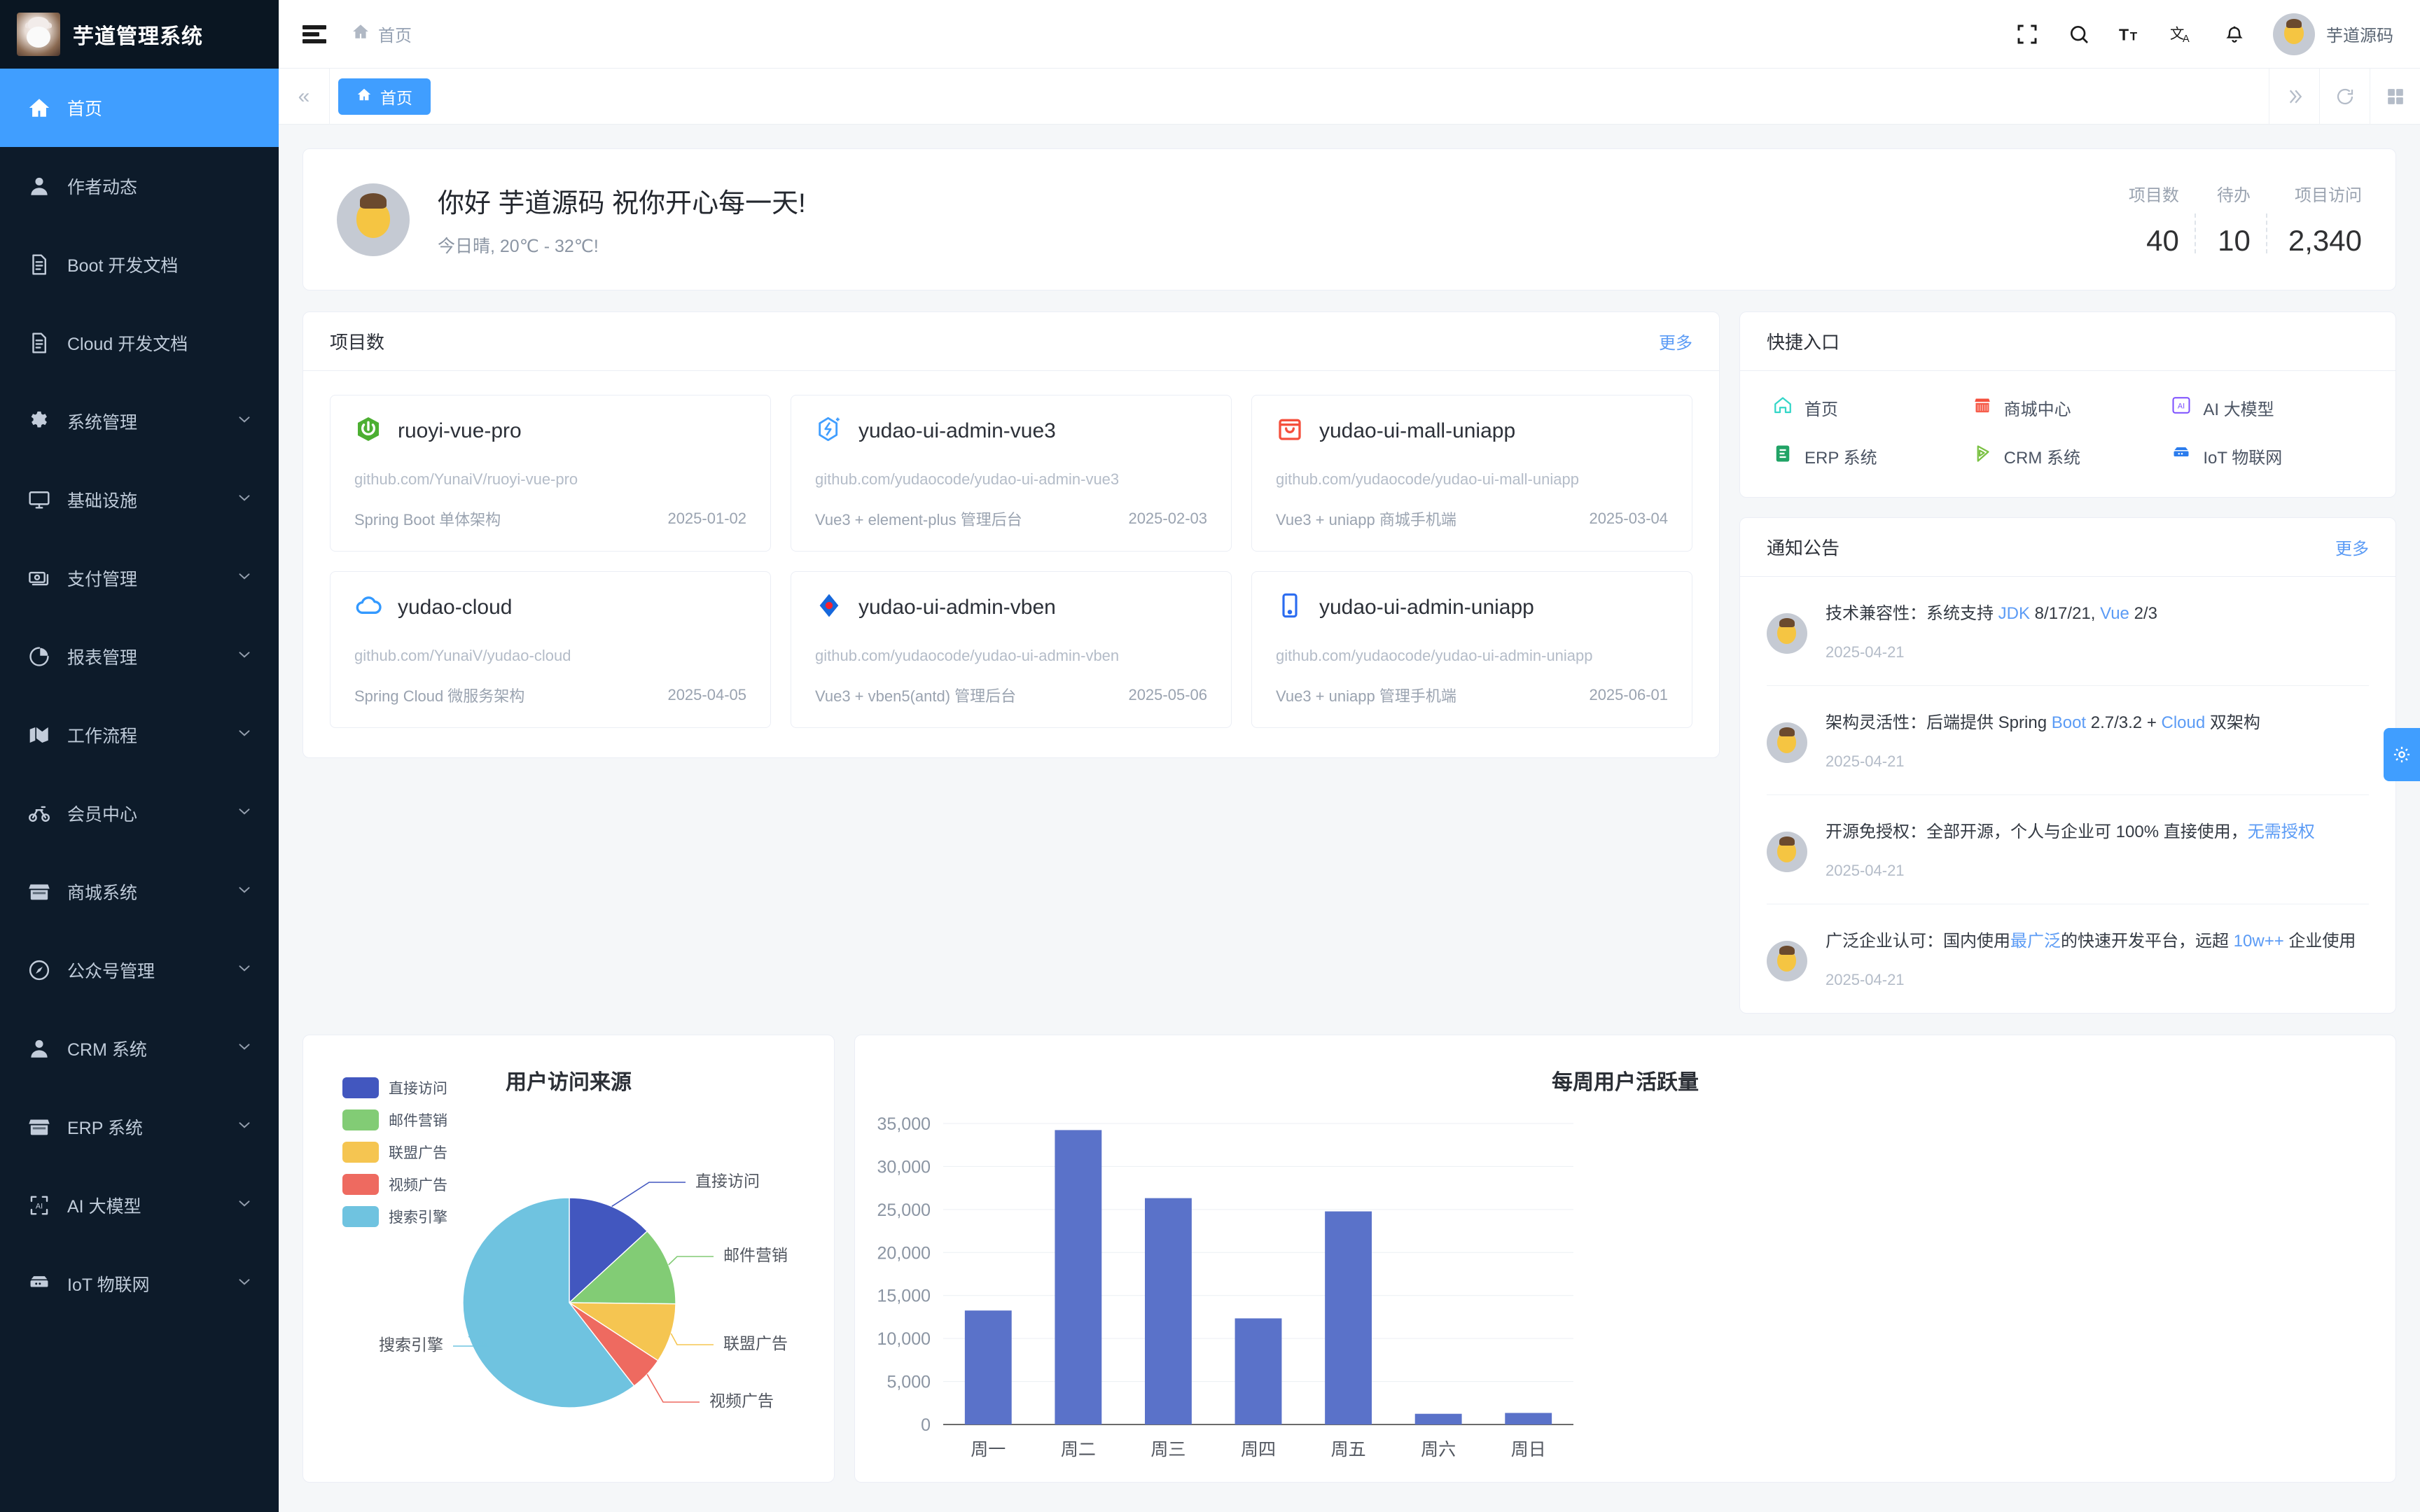 Image resolution: width=2420 pixels, height=1512 pixels. Describe the element at coordinates (1787, 633) in the screenshot. I see `avatar` at that location.